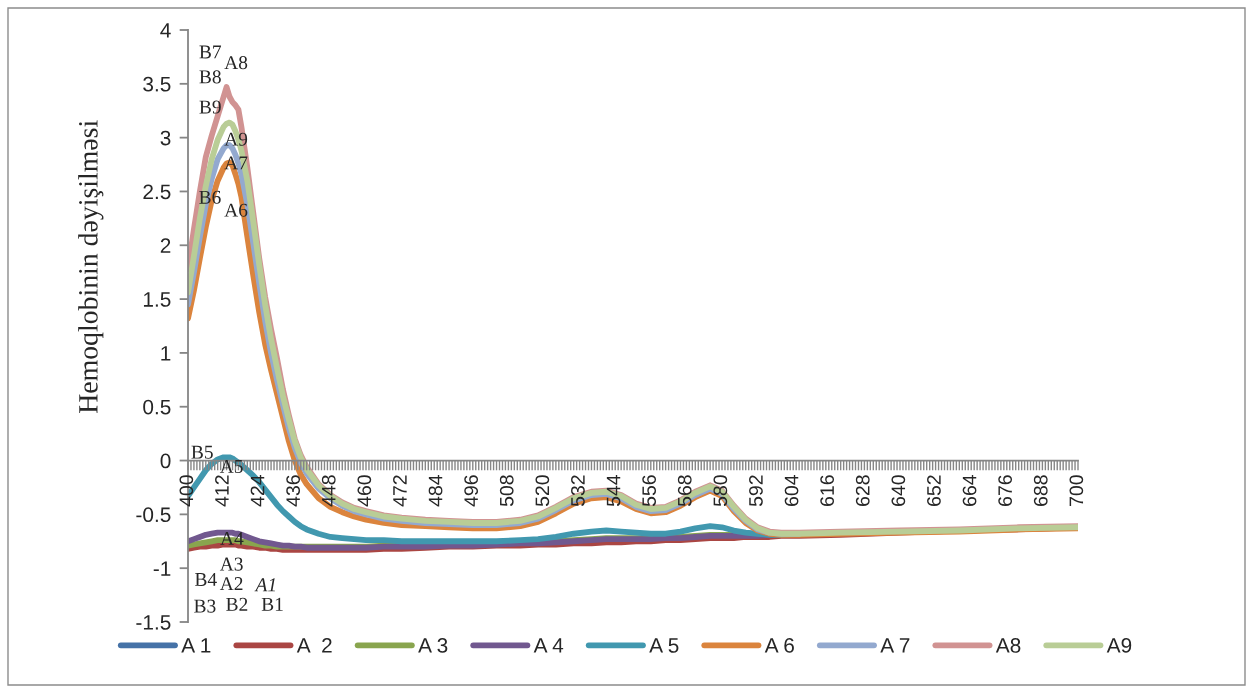 The width and height of the screenshot is (1253, 693). What do you see at coordinates (895, 645) in the screenshot?
I see `legend-label: A 7` at bounding box center [895, 645].